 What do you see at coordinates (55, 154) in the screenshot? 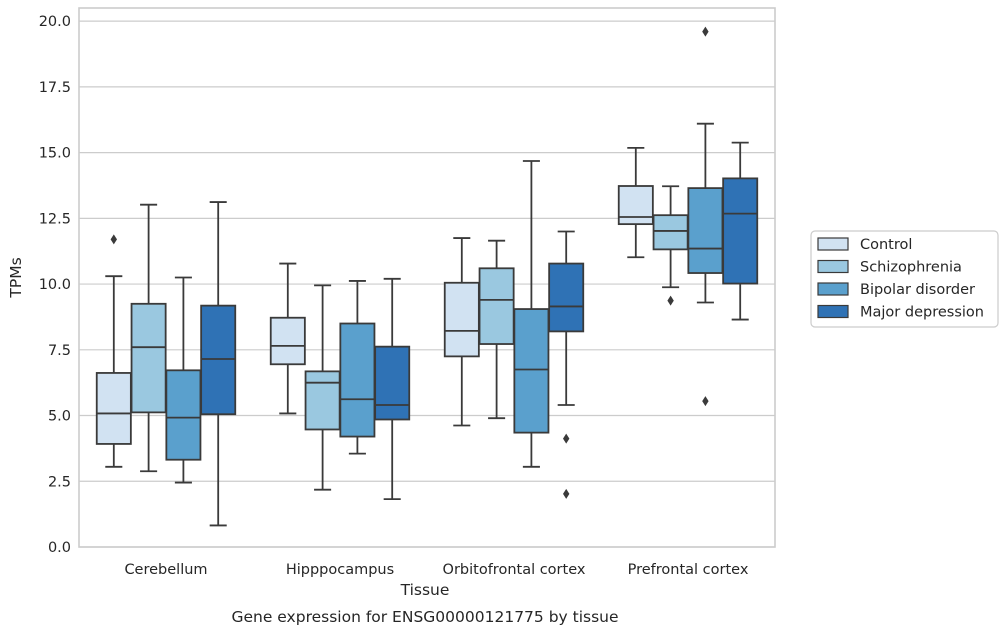
I see `y-tick-label: 15.0` at bounding box center [55, 154].